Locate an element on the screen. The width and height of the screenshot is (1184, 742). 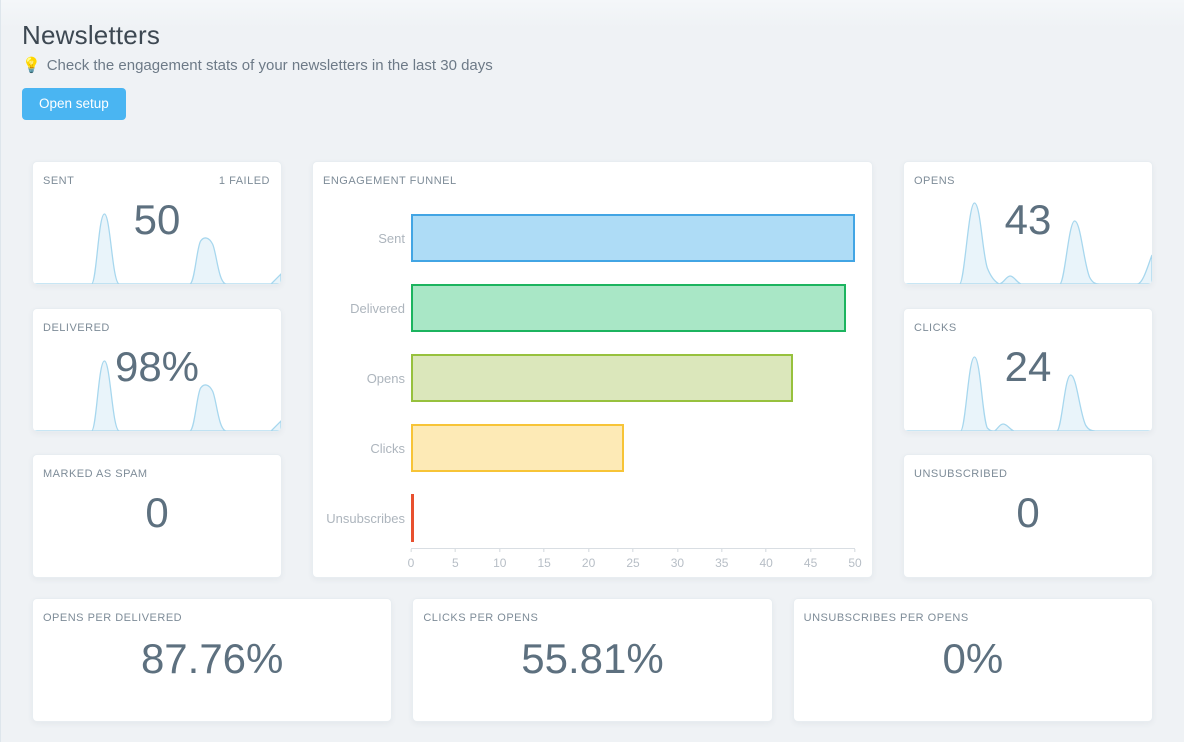
x-axis-tick: 0 is located at coordinates (411, 559).